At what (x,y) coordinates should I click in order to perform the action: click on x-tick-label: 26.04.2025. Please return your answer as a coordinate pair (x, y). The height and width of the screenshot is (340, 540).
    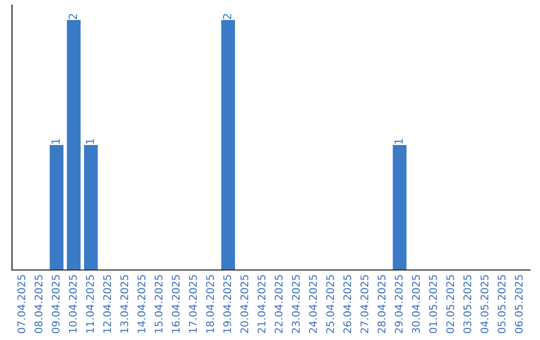
    Looking at the image, I should click on (347, 304).